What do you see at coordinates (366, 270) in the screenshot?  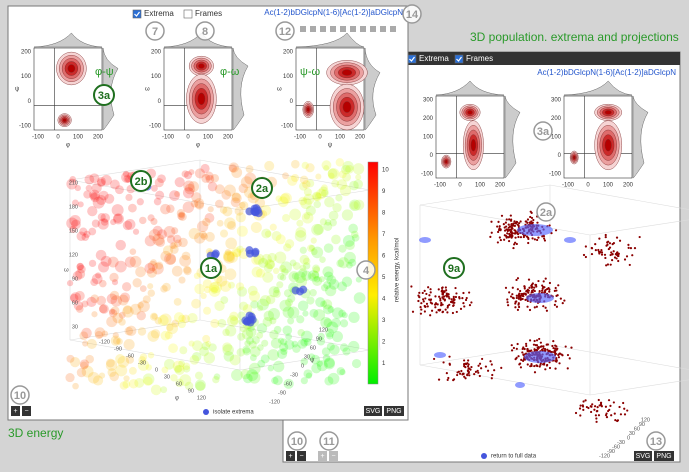 I see `callout-circle` at bounding box center [366, 270].